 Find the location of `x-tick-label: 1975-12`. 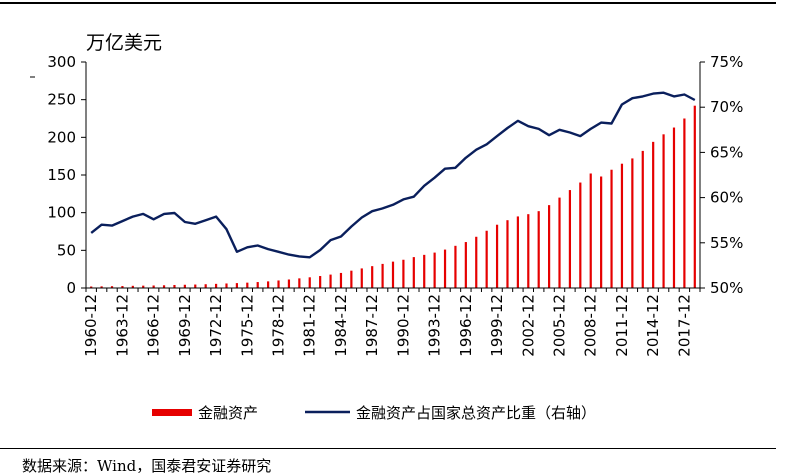

x-tick-label: 1975-12 is located at coordinates (247, 325).